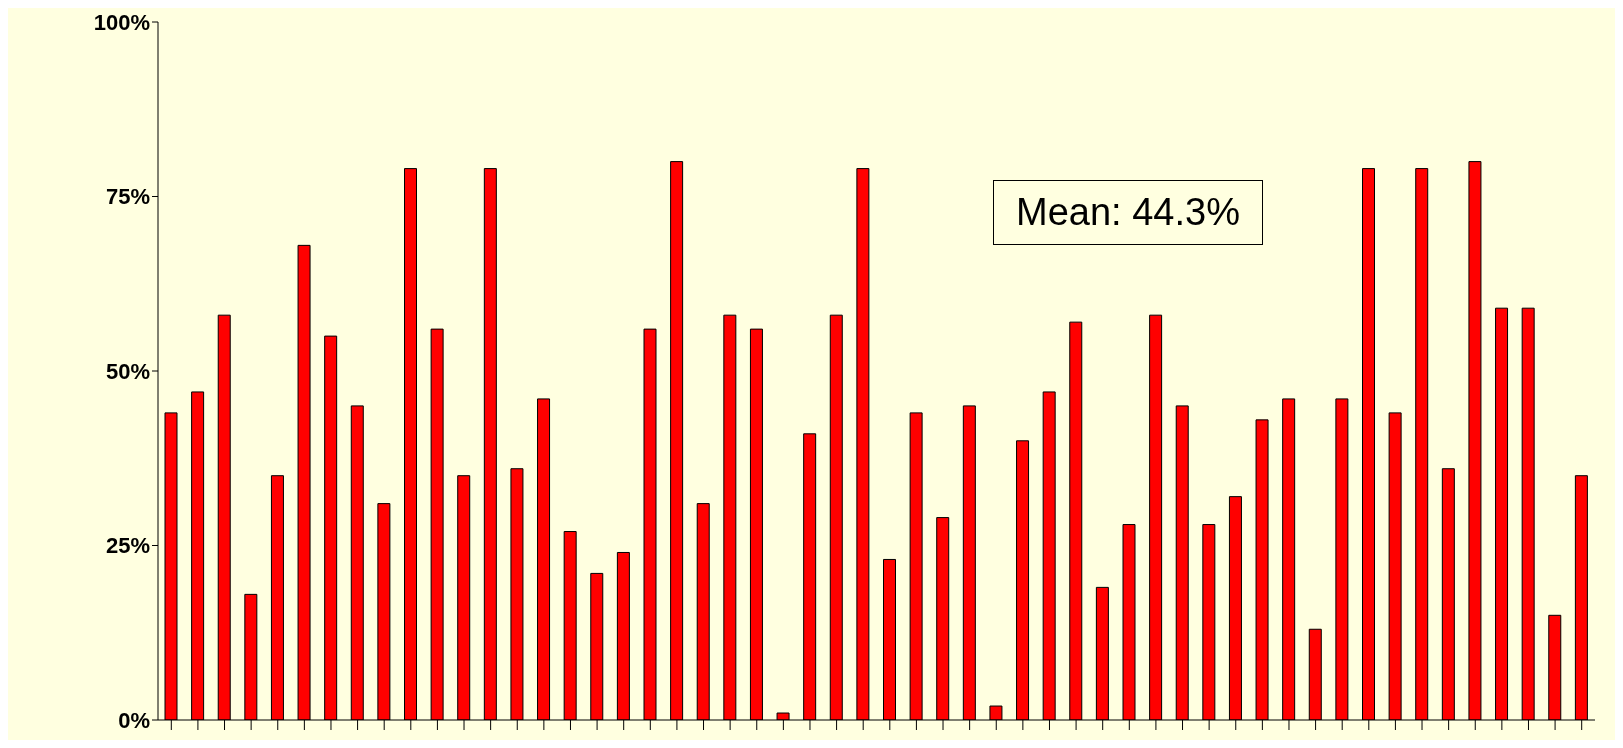 This screenshot has width=1623, height=748. I want to click on y-tick-label: 100%, so click(121, 22).